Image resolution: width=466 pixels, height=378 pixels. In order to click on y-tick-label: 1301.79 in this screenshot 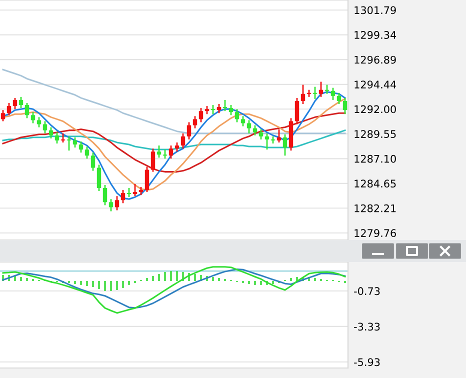, I will do `click(375, 10)`.